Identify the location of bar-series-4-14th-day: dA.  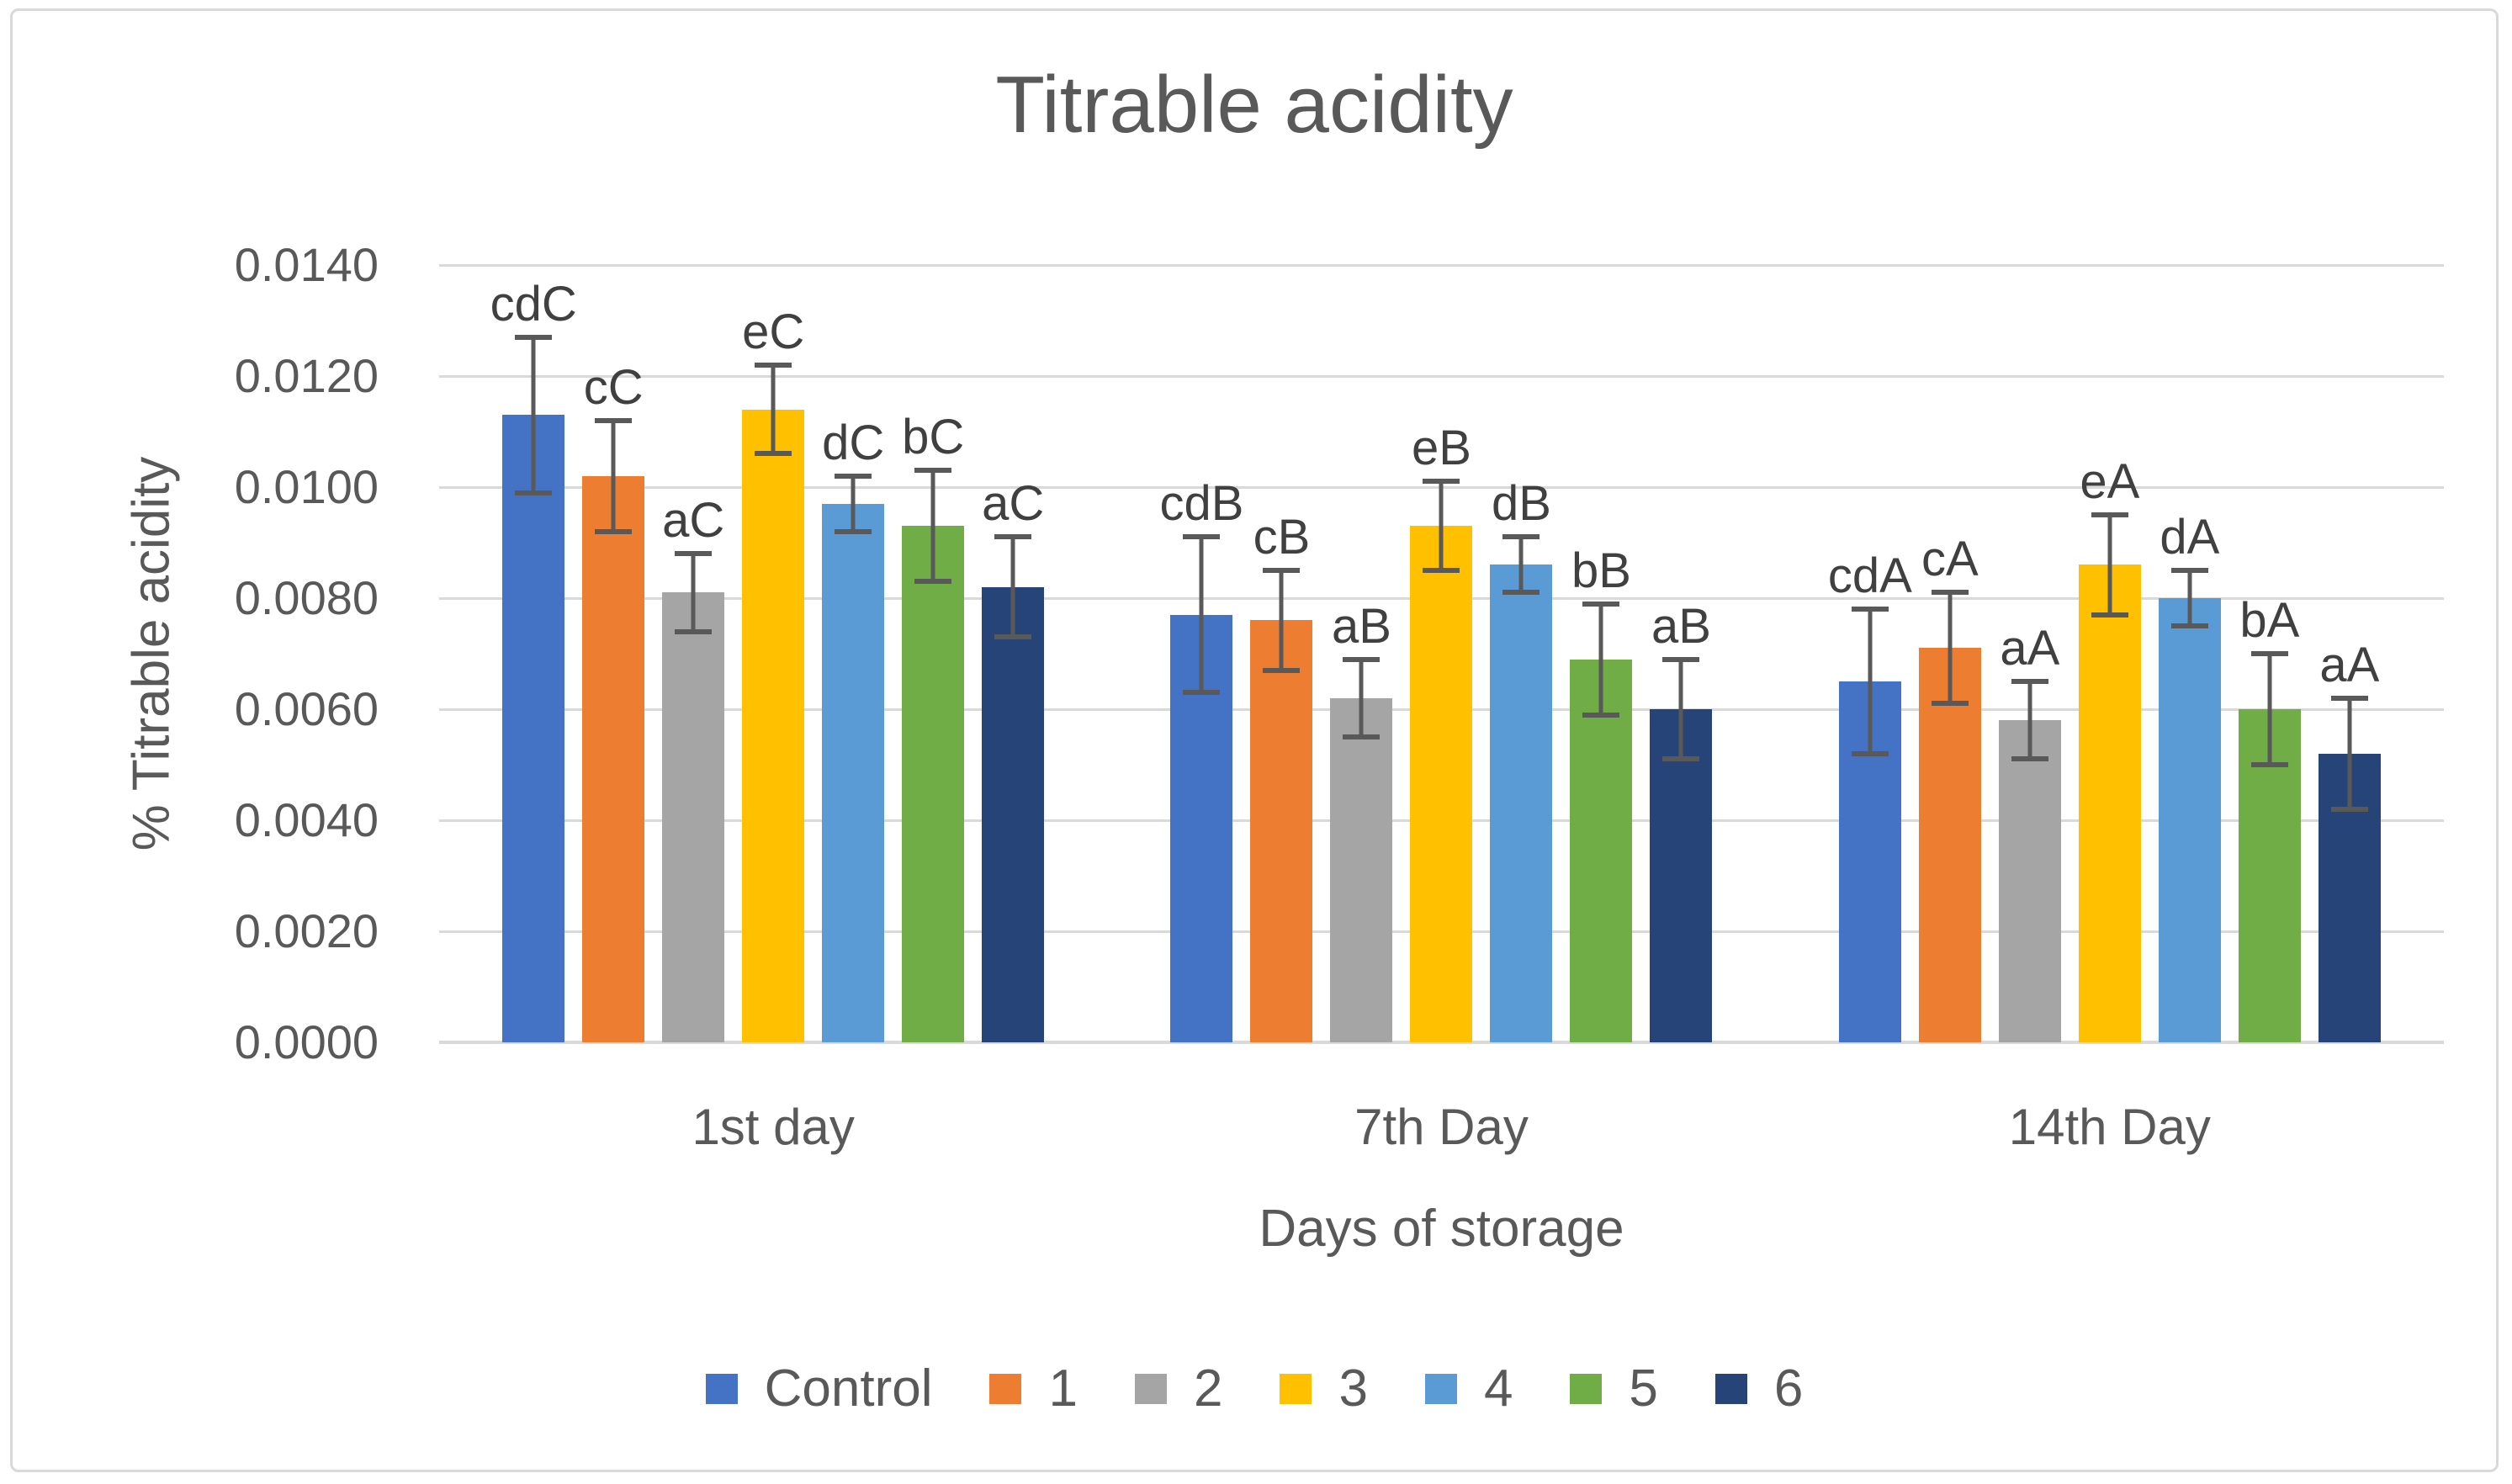
(2189, 776).